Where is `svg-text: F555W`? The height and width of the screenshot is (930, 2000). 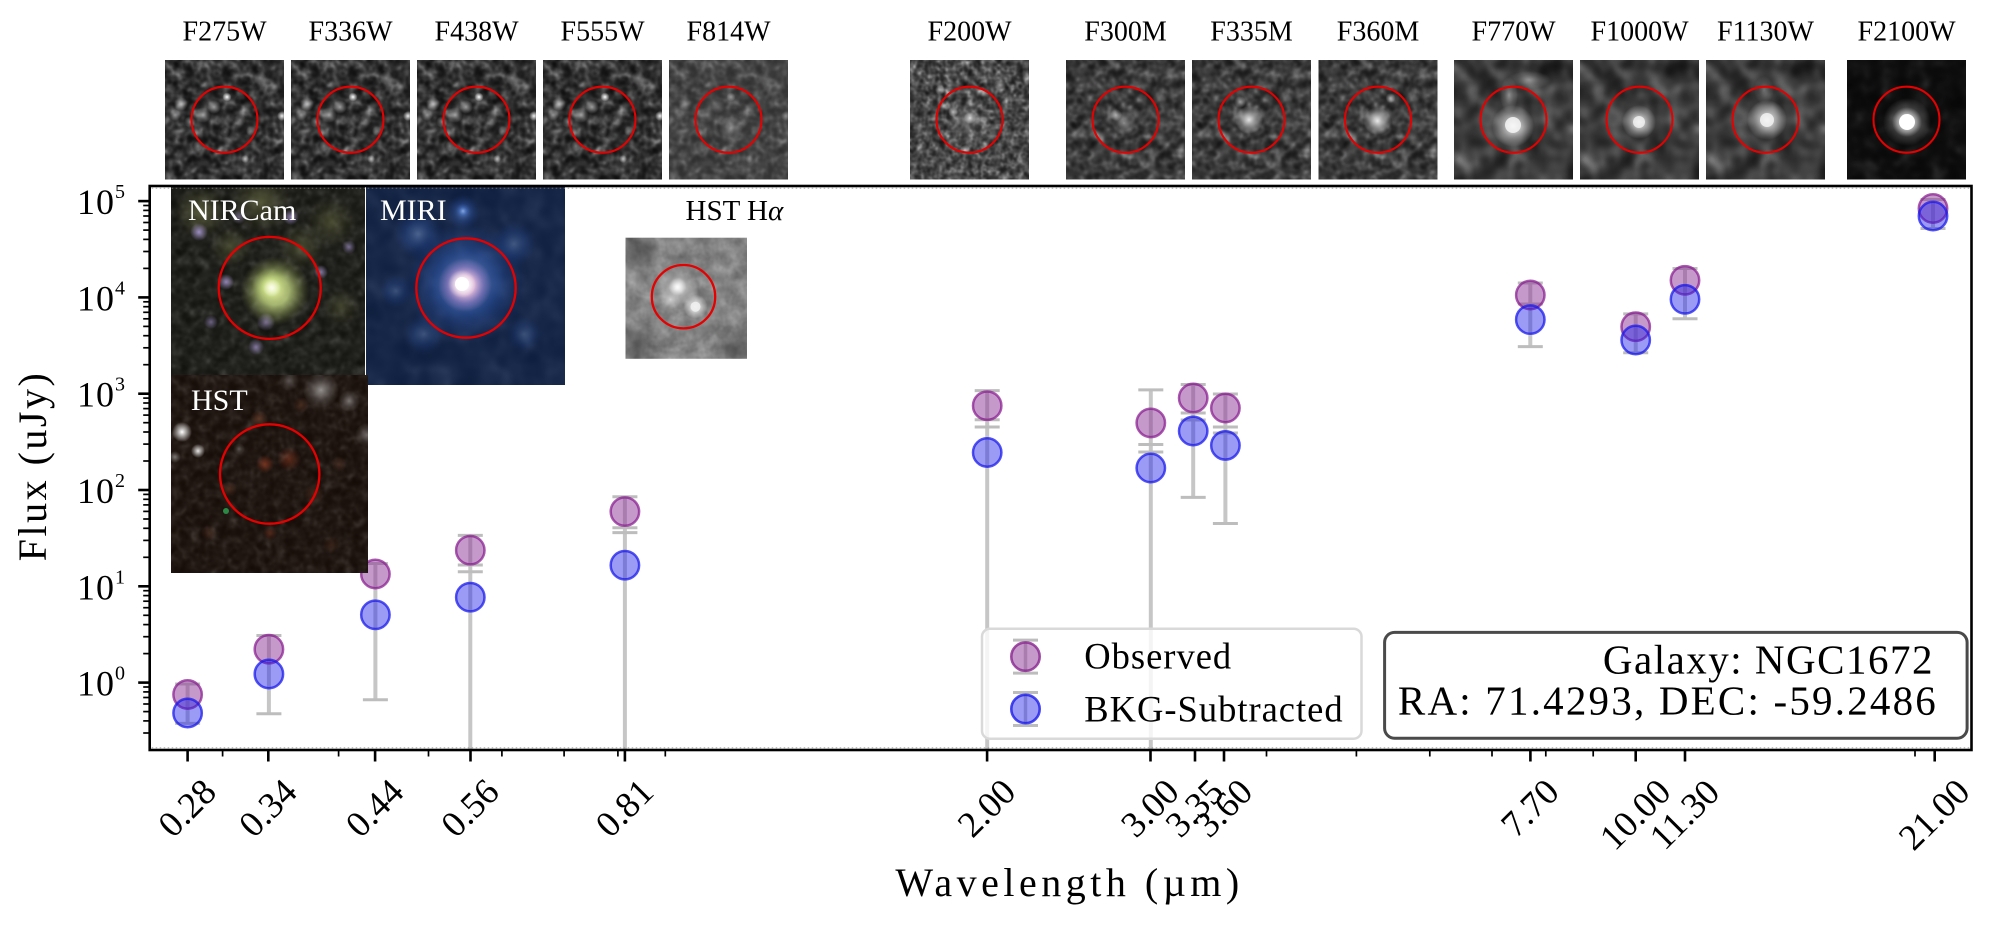
svg-text: F555W is located at coordinates (603, 32).